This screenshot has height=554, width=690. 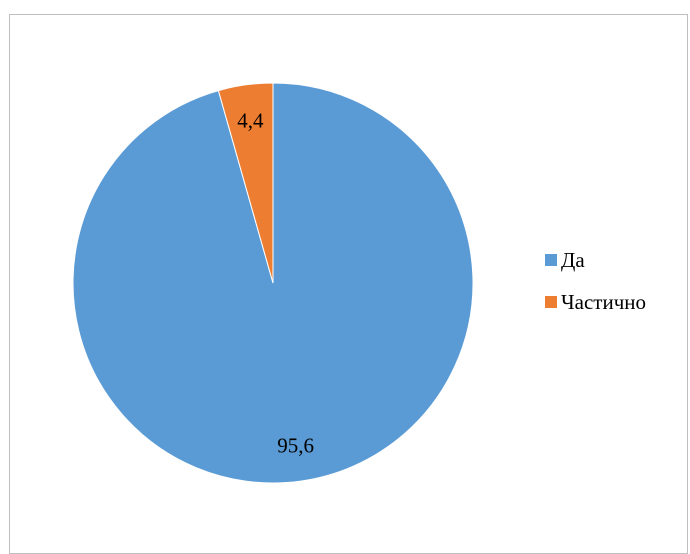 I want to click on legend-swatch-chastichno, so click(x=551, y=302).